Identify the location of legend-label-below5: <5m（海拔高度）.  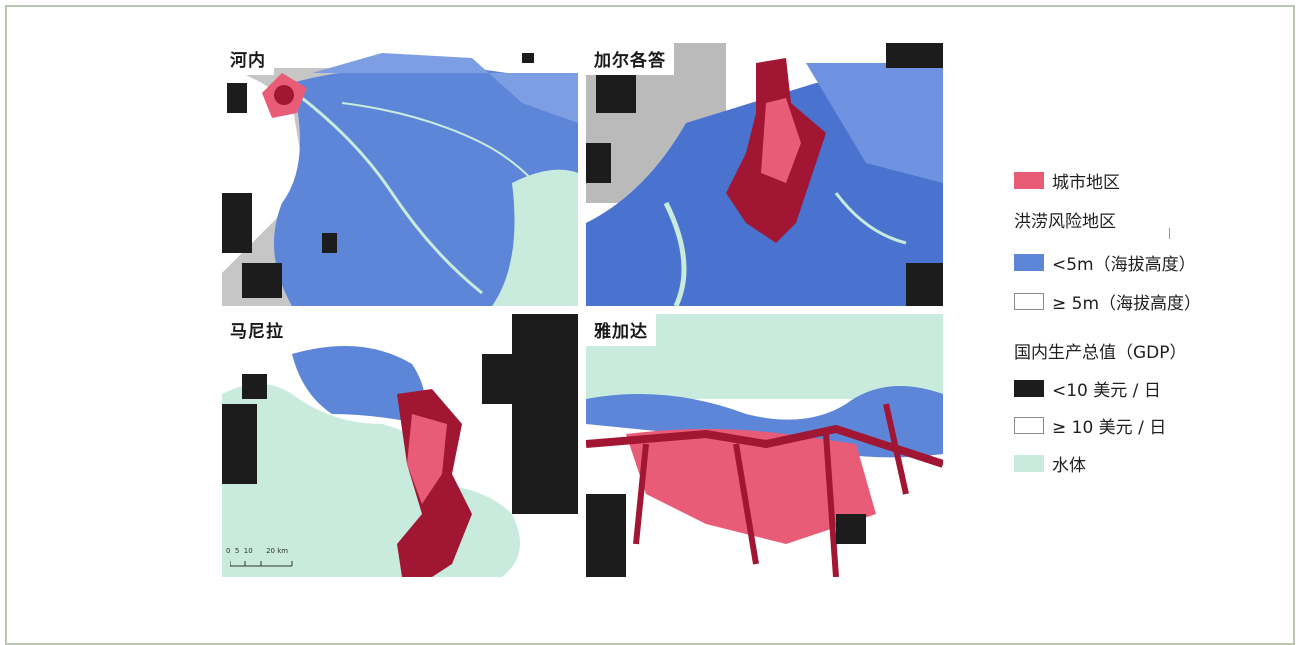
(1124, 265).